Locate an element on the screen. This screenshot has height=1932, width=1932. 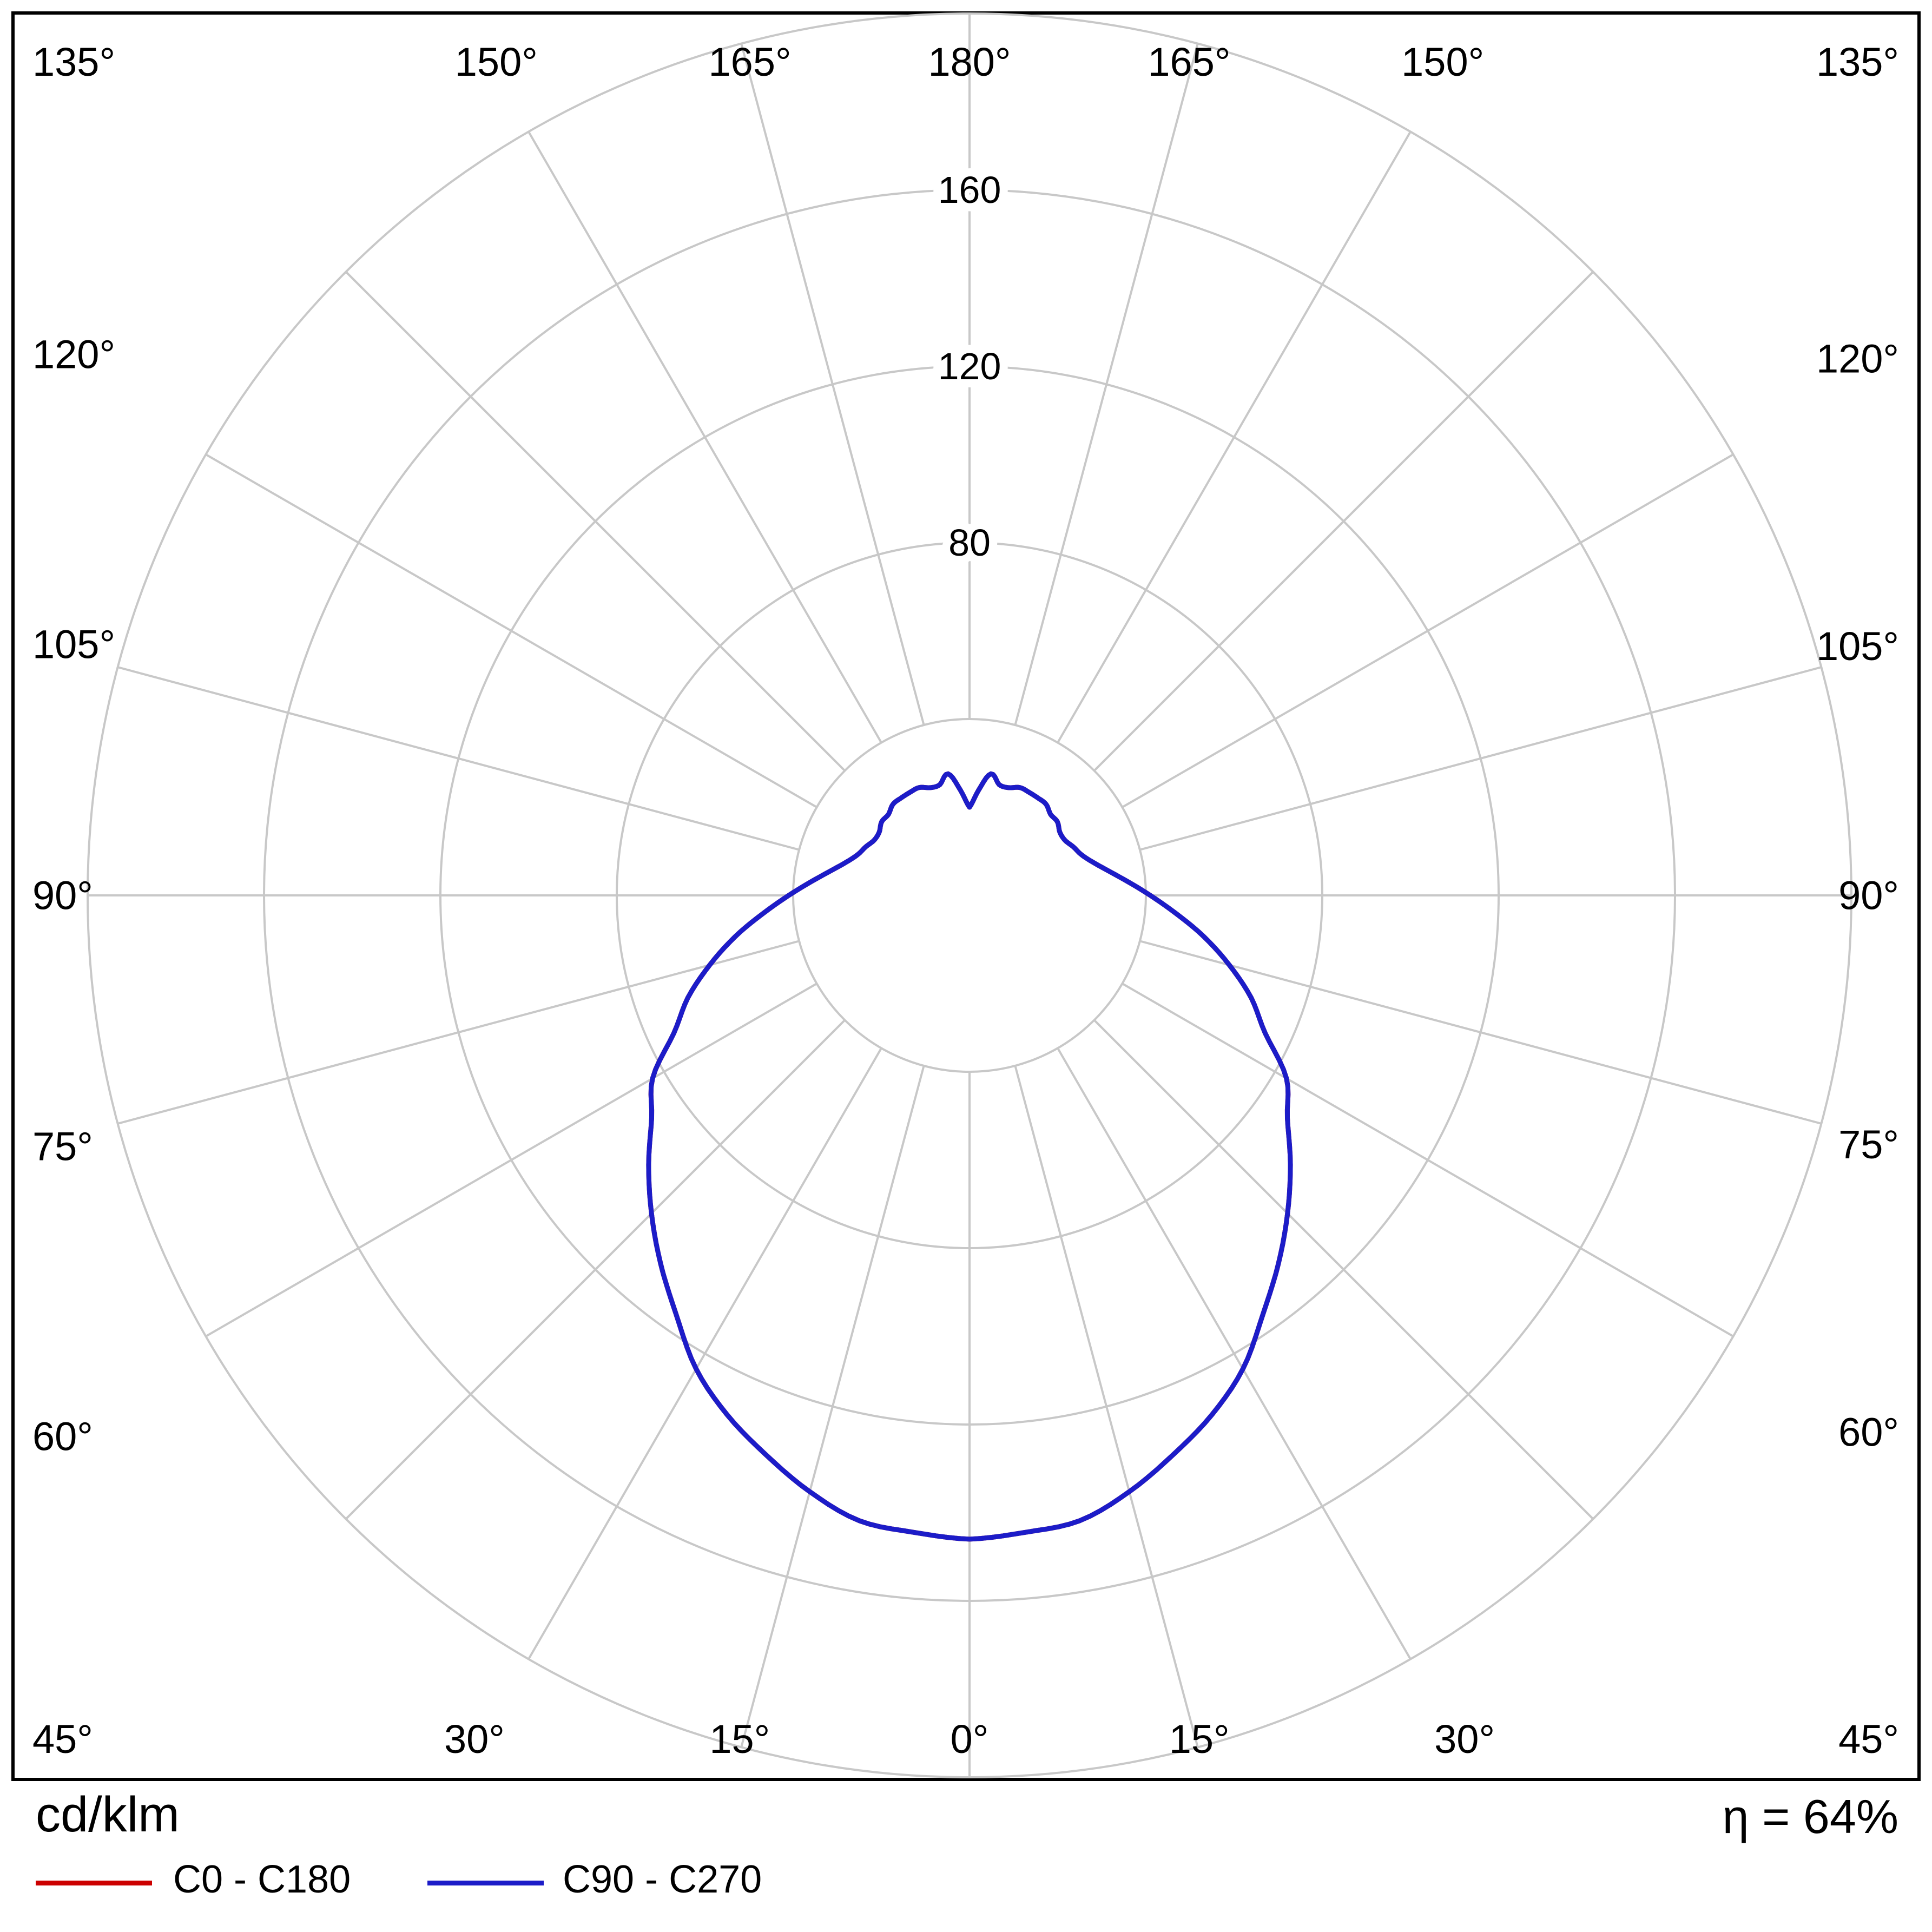
efficiency-label: η = 64% is located at coordinates (1810, 1816).